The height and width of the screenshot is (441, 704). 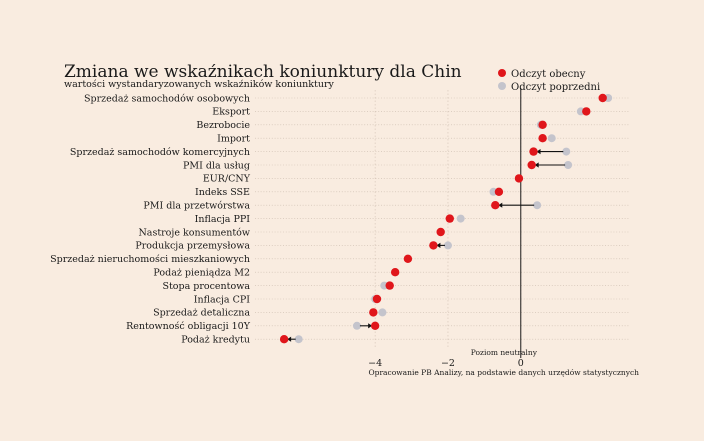 I want to click on legend-marker-current, so click(x=502, y=73).